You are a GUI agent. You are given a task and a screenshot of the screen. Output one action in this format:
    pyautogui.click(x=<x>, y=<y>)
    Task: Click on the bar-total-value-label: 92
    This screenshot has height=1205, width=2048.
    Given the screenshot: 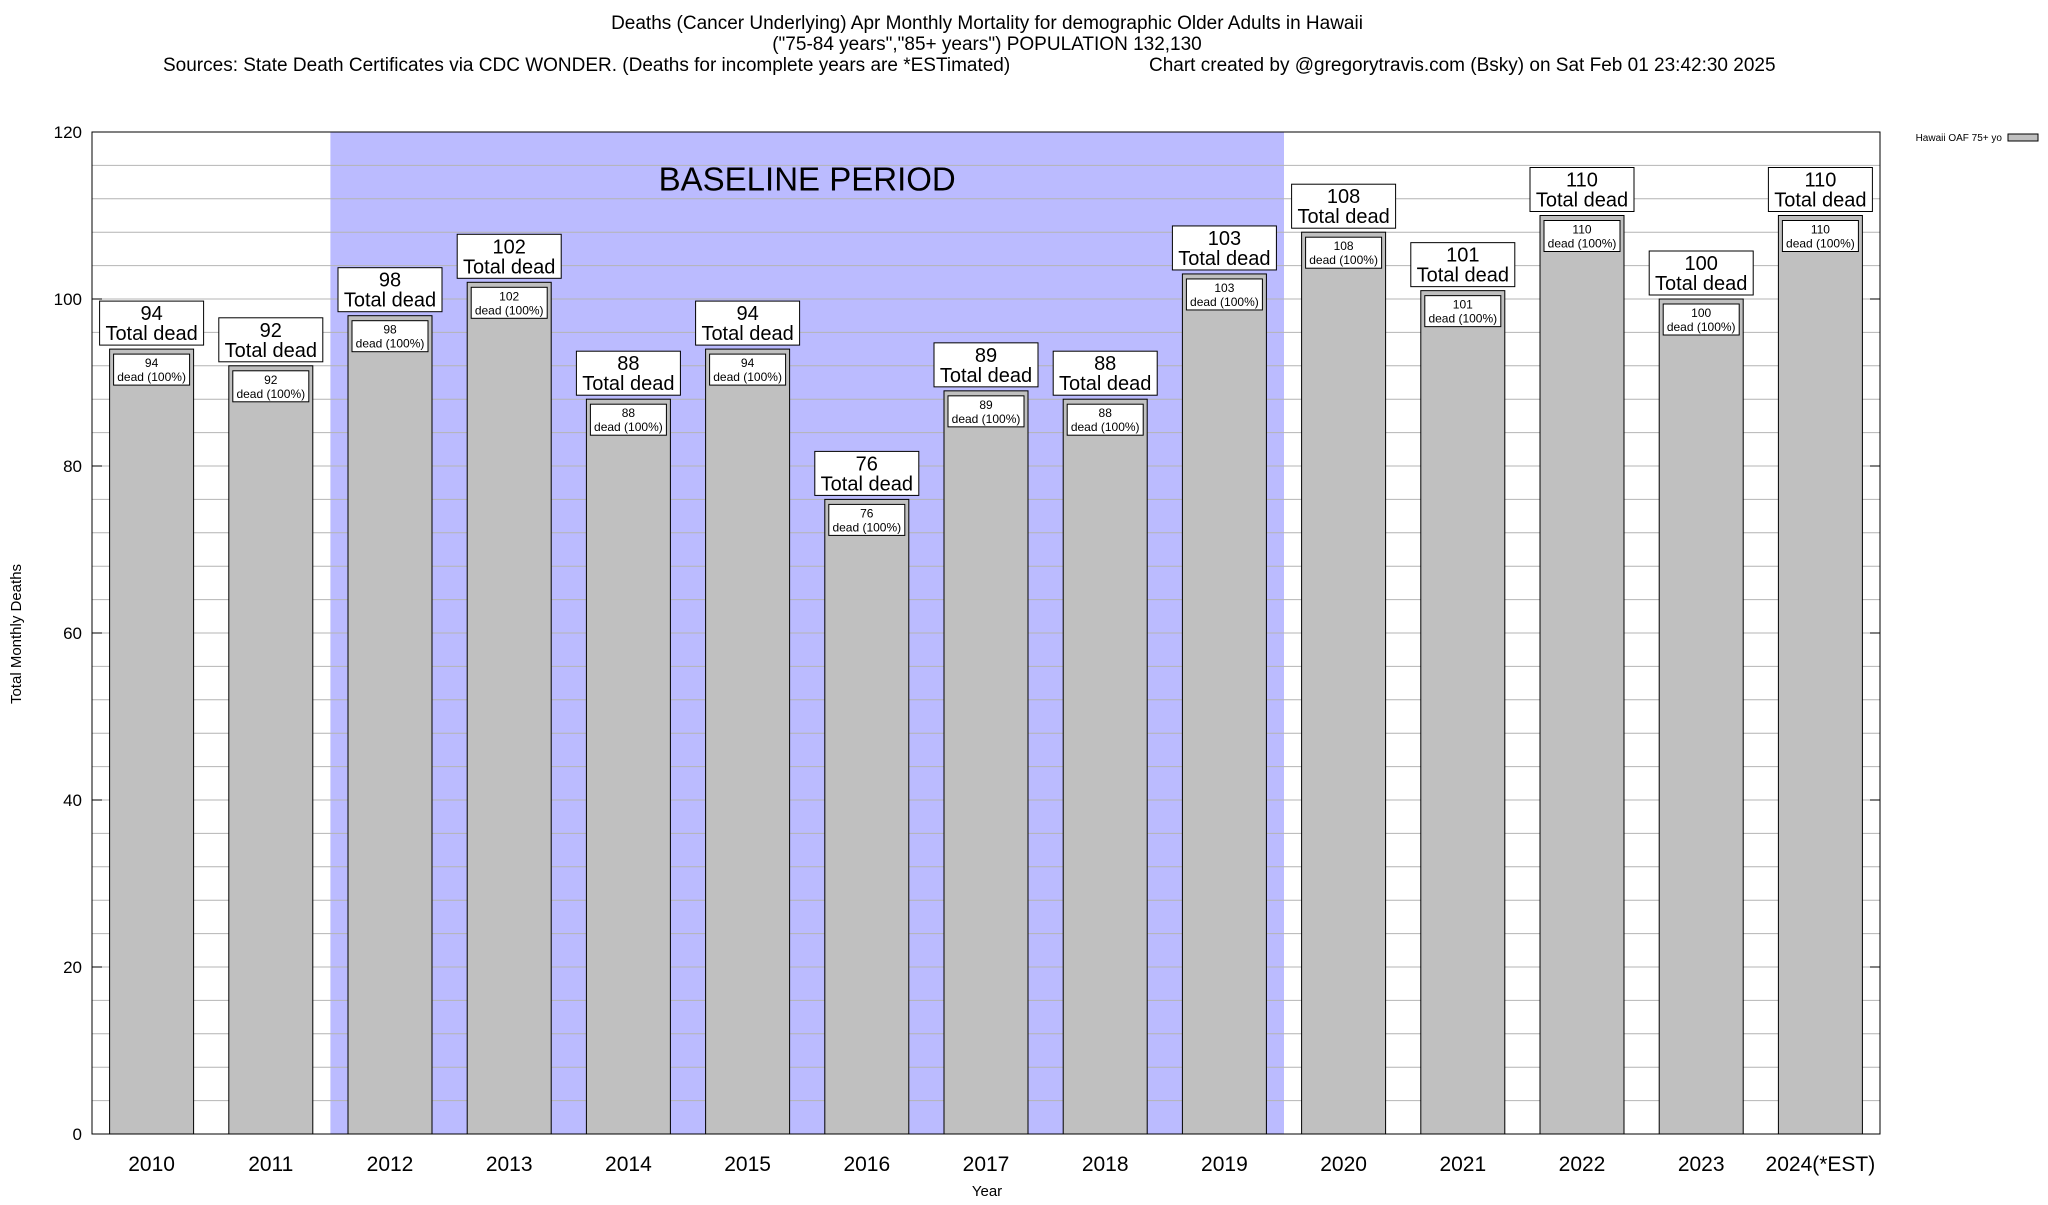 What is the action you would take?
    pyautogui.click(x=271, y=331)
    